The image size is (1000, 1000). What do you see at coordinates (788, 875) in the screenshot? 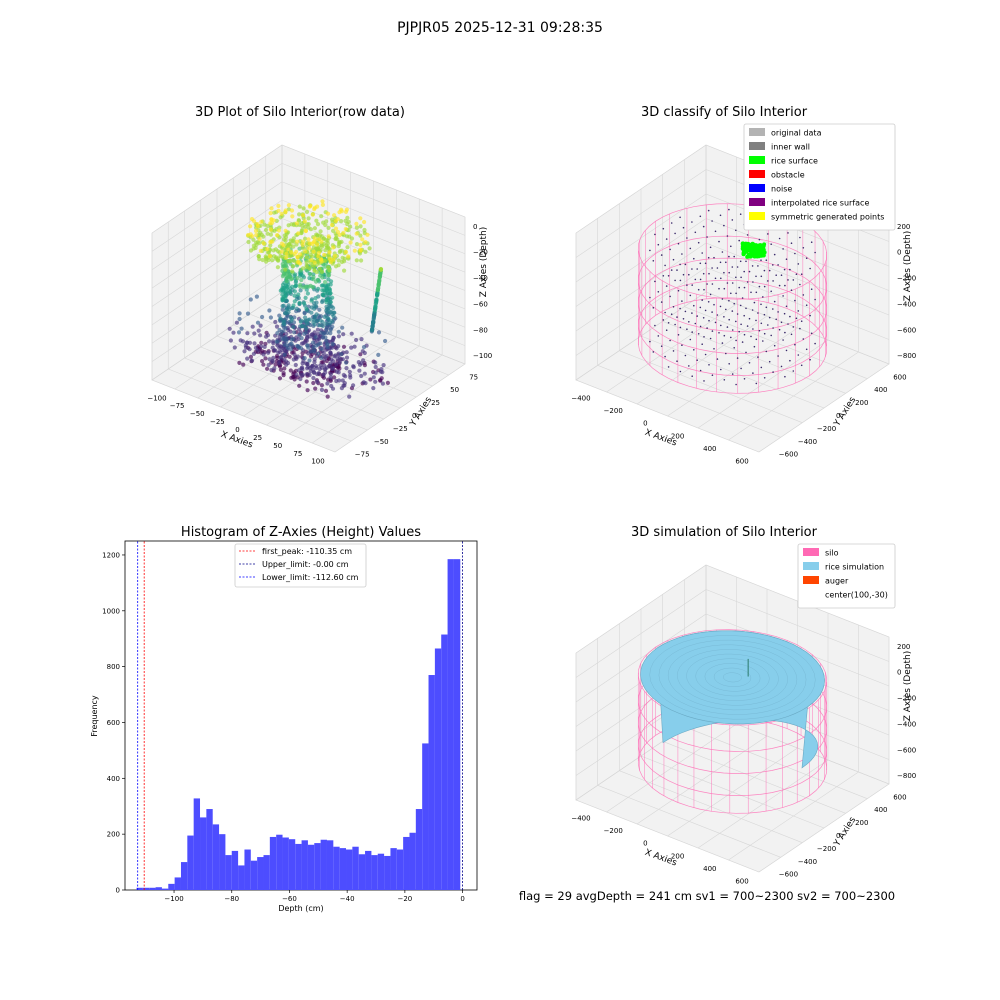
I see `y-tick-label: −600` at bounding box center [788, 875].